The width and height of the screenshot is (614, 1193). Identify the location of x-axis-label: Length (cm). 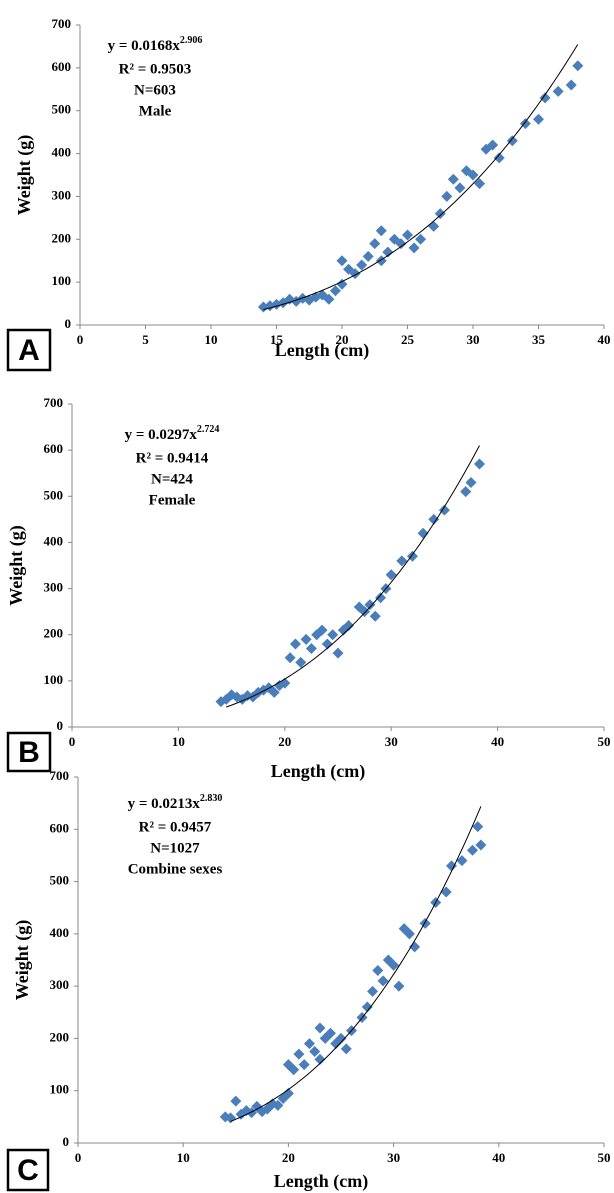
(321, 1181).